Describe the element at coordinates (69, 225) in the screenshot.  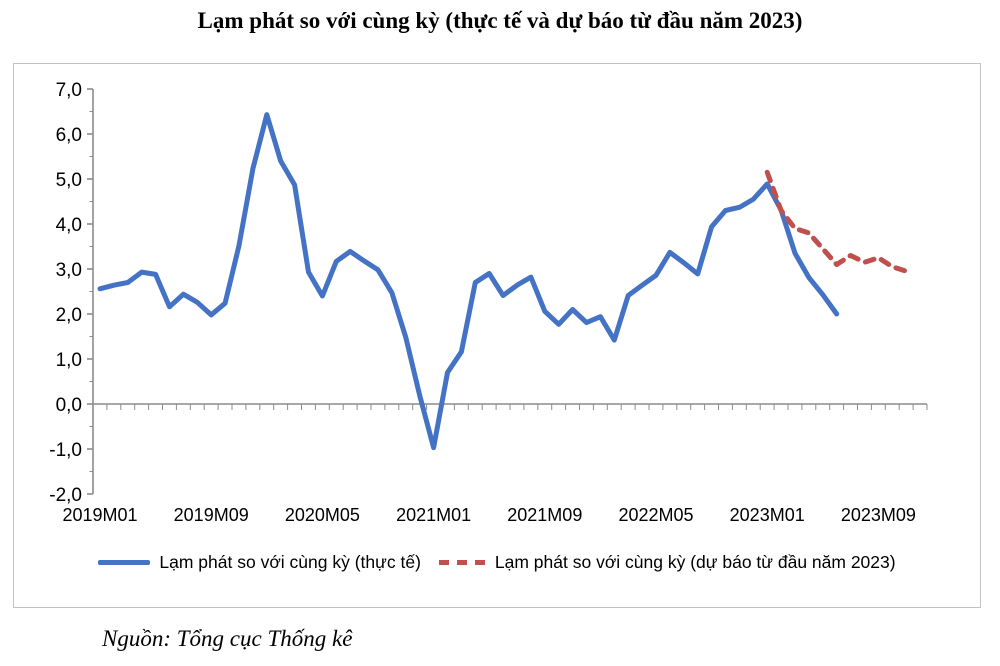
I see `y-tick-label: 4,0` at that location.